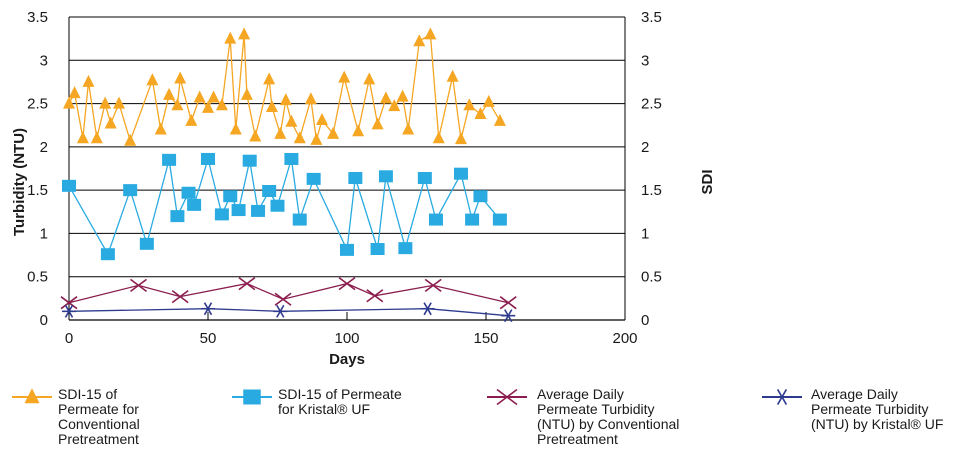 This screenshot has height=462, width=967. Describe the element at coordinates (651, 277) in the screenshot. I see `y2-tick-label: 0.5` at that location.